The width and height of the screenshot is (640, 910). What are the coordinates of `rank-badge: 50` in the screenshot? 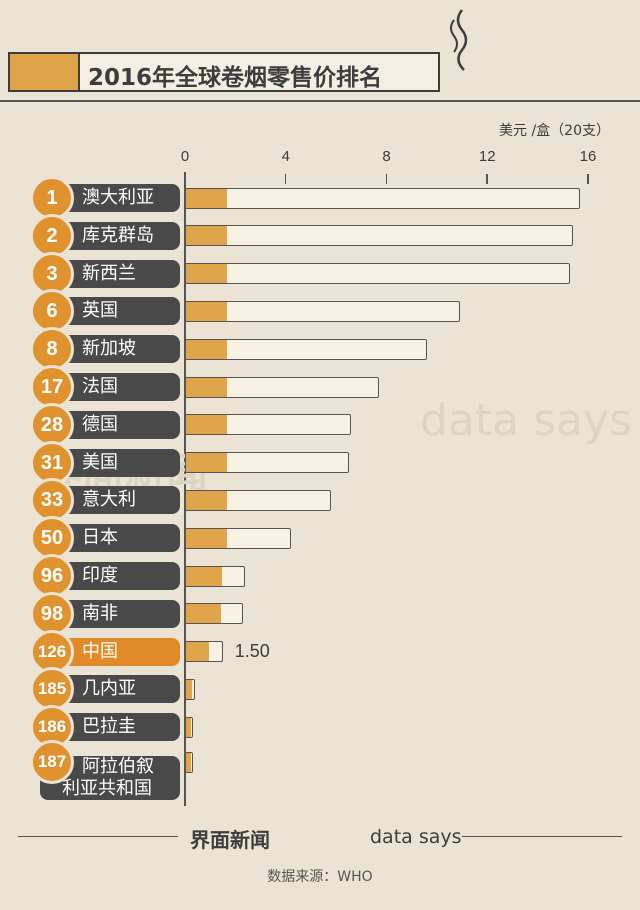 It's located at (52, 538).